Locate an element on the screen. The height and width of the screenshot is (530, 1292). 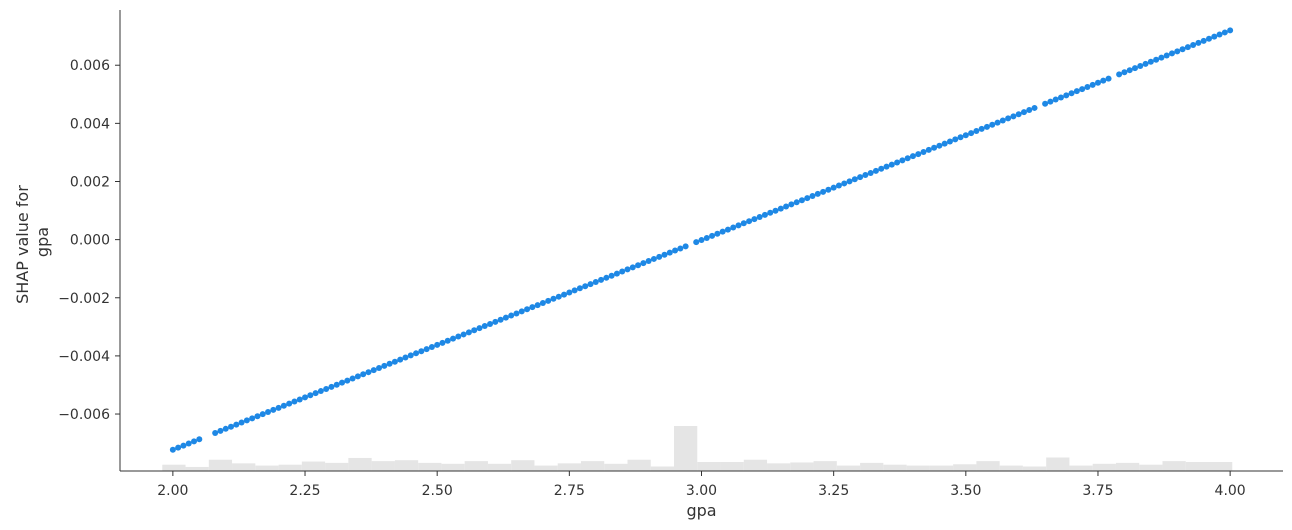
x-tick-label: 4.00 is located at coordinates (1230, 491).